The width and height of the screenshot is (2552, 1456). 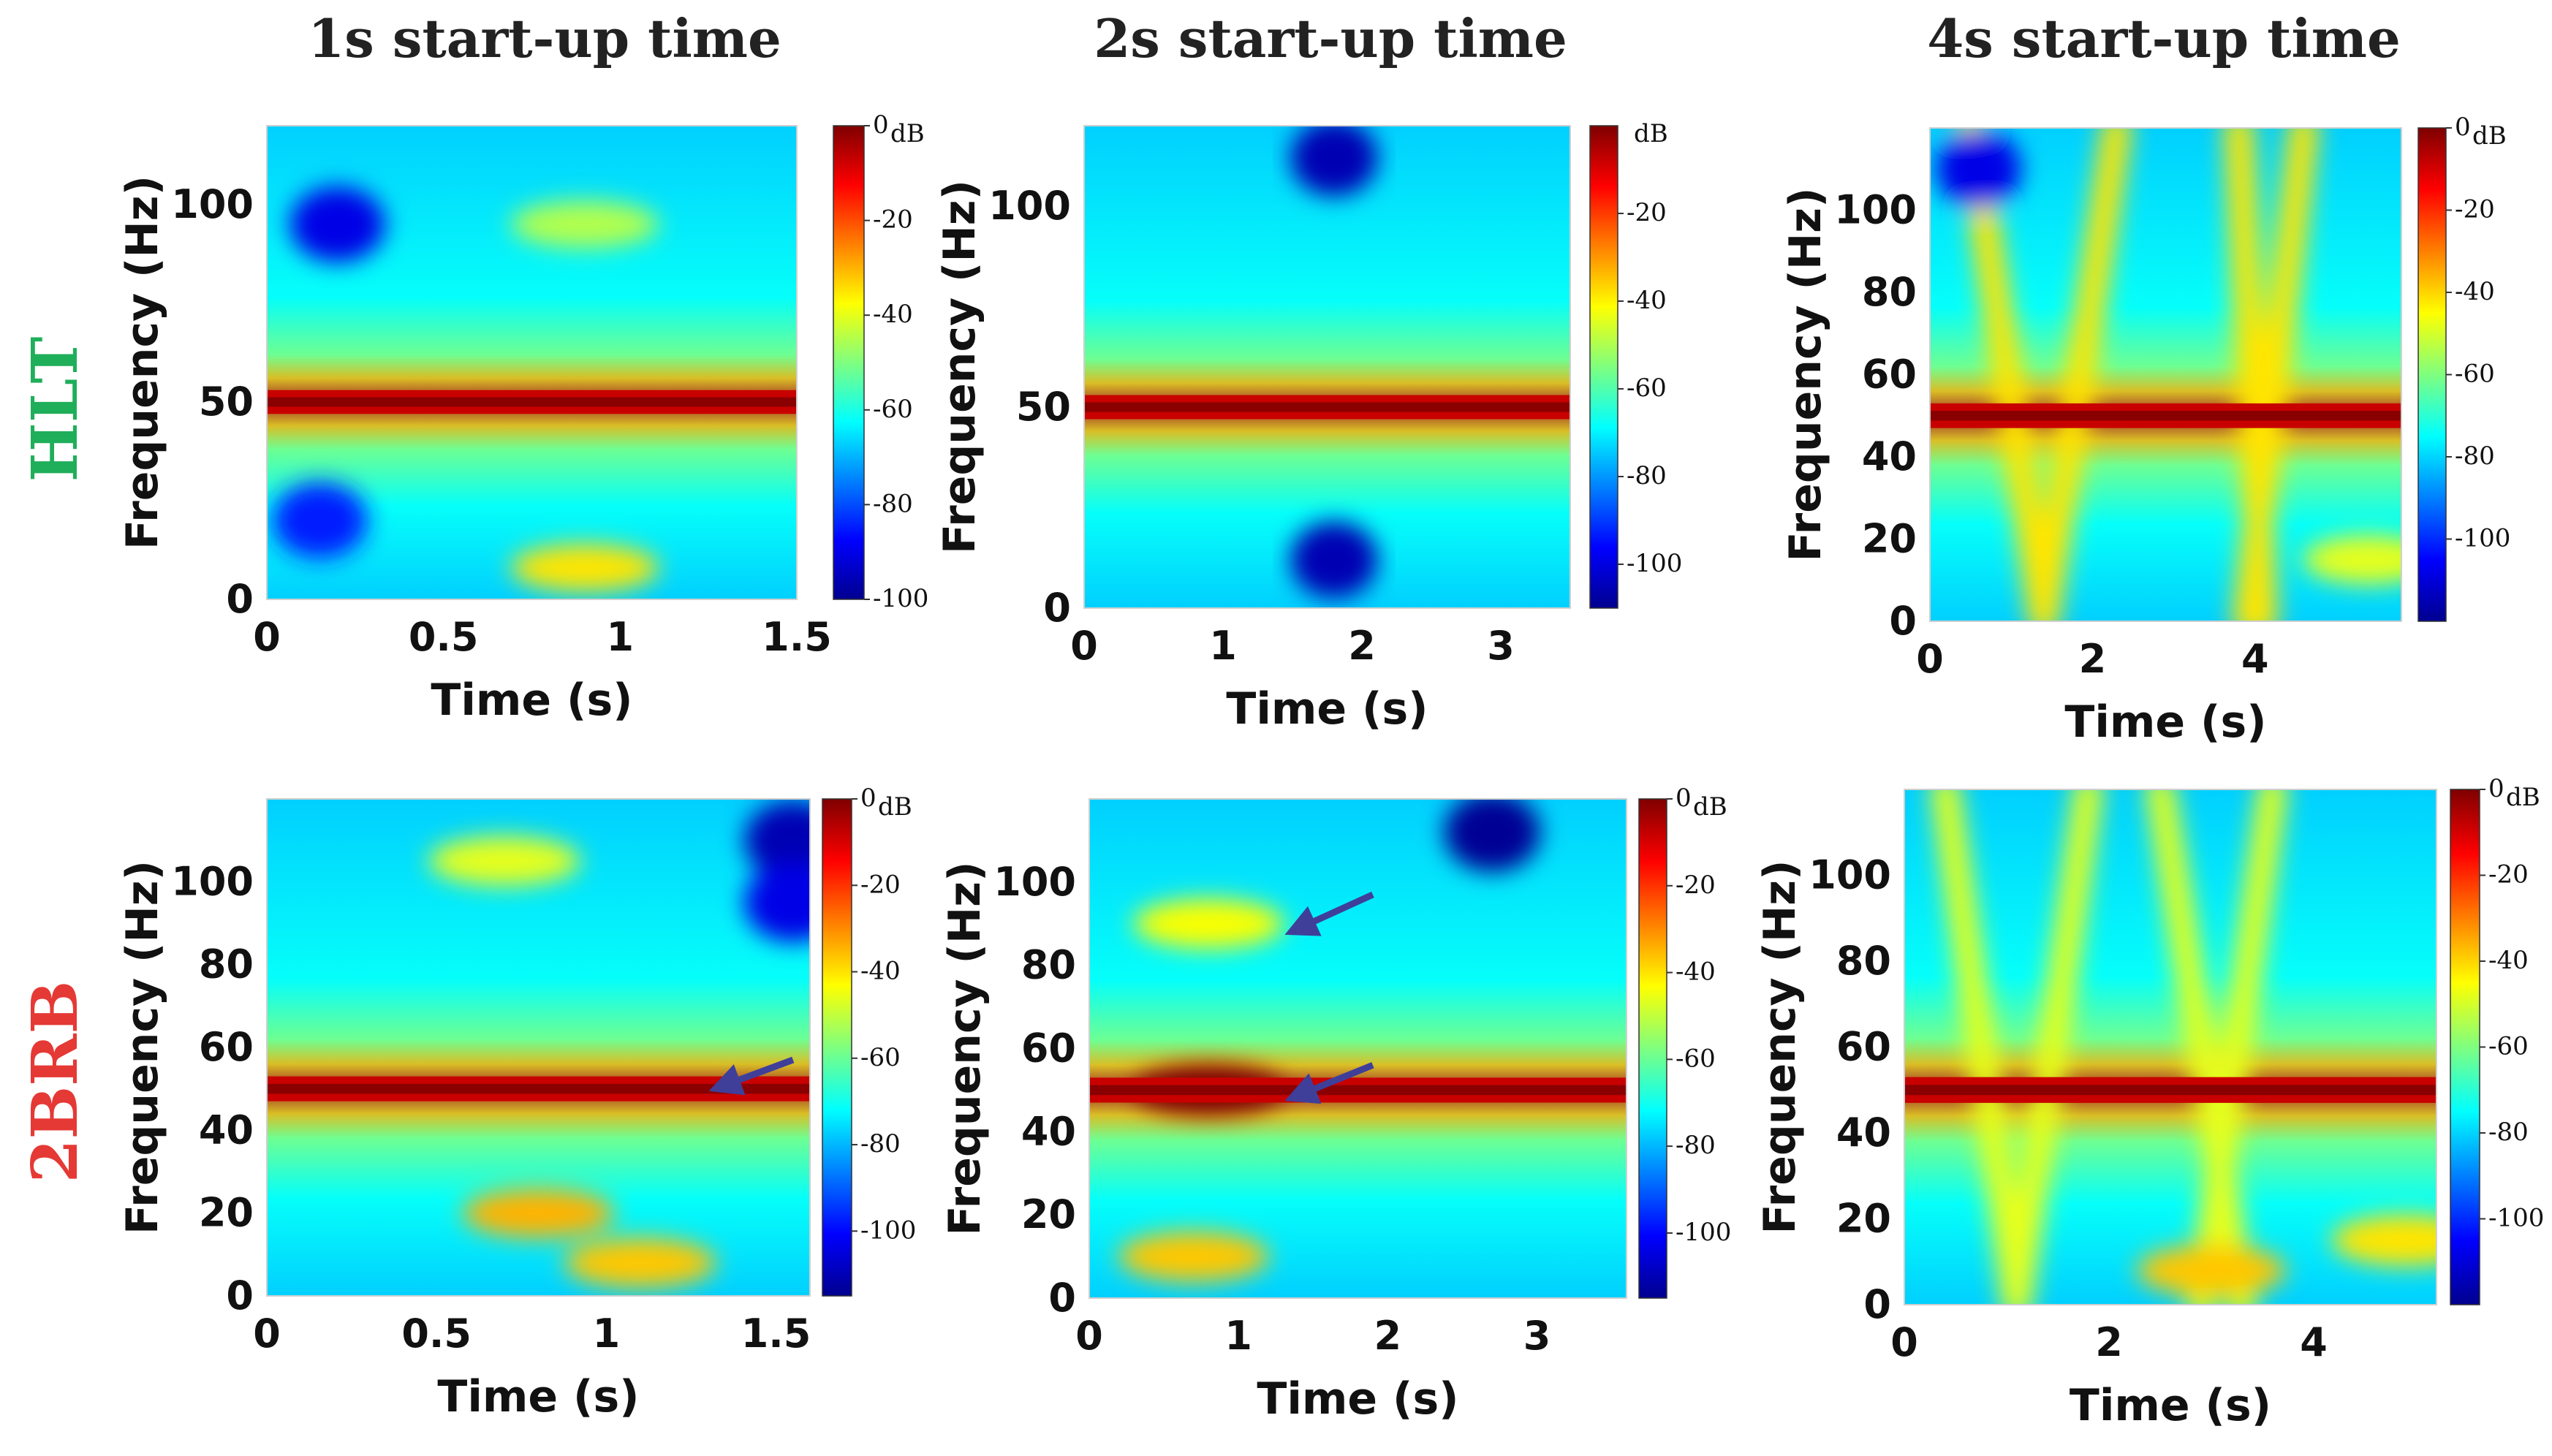 What do you see at coordinates (544, 38) in the screenshot?
I see `column-title-1s: 1s start-up time` at bounding box center [544, 38].